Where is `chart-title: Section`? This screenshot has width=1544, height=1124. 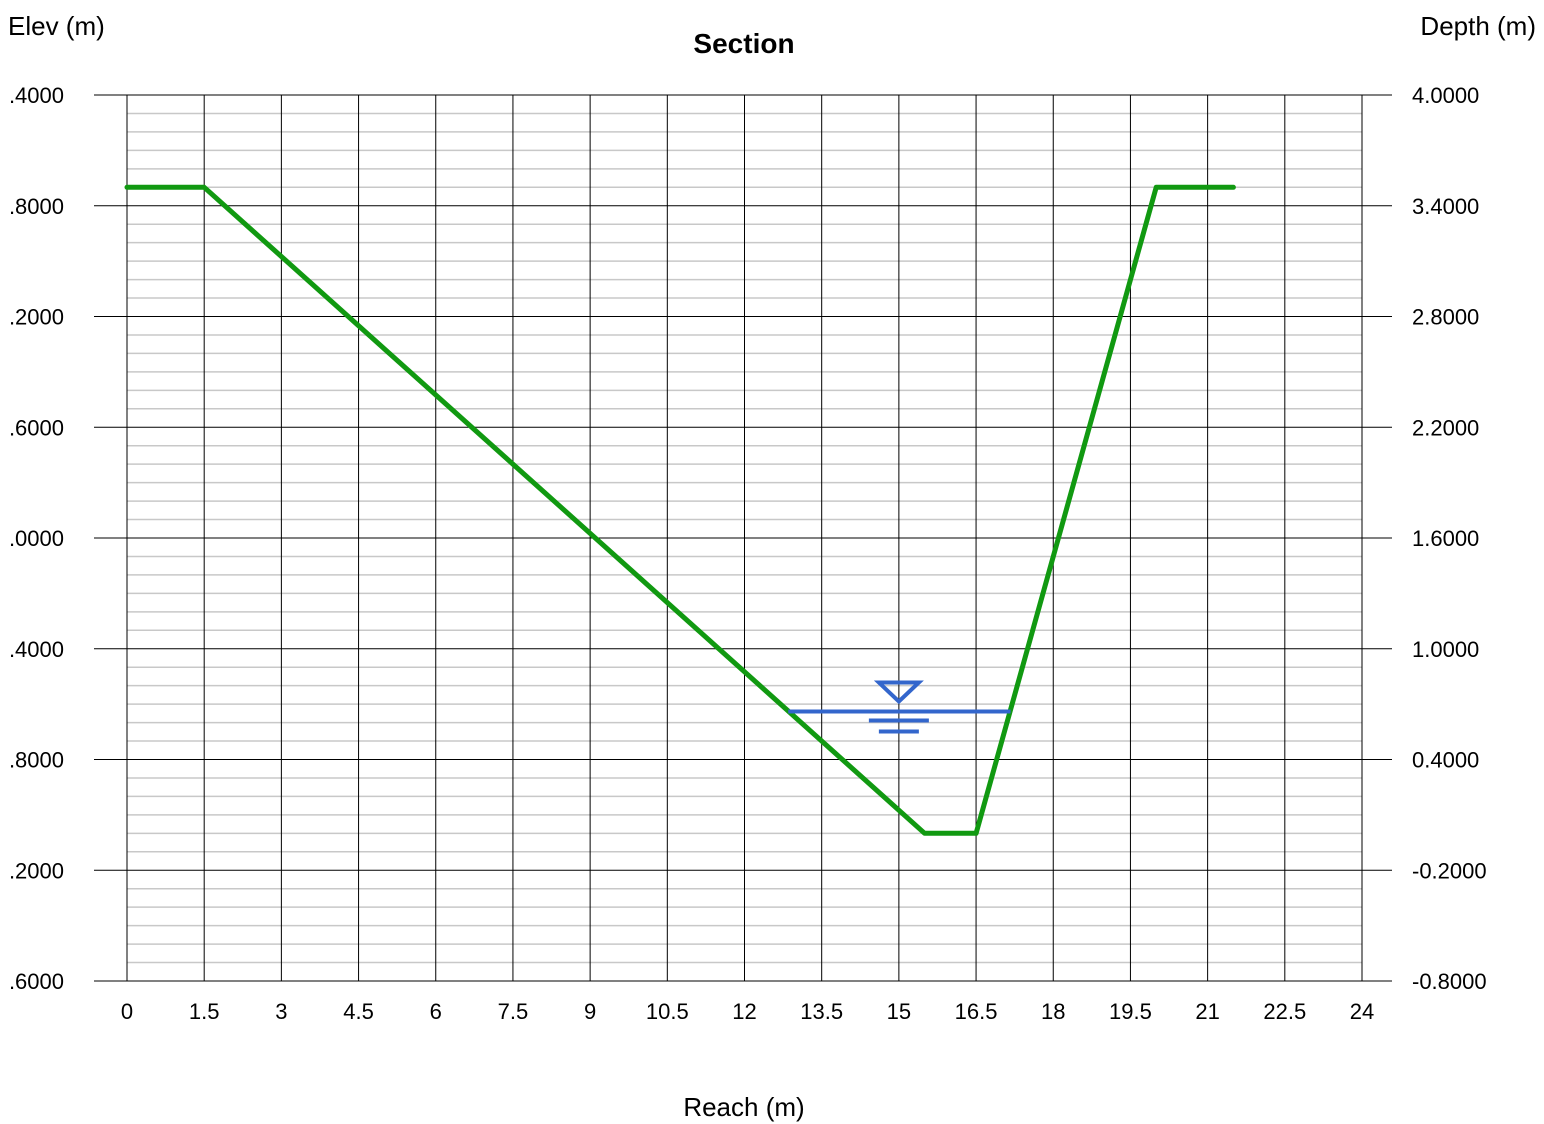
chart-title: Section is located at coordinates (743, 43).